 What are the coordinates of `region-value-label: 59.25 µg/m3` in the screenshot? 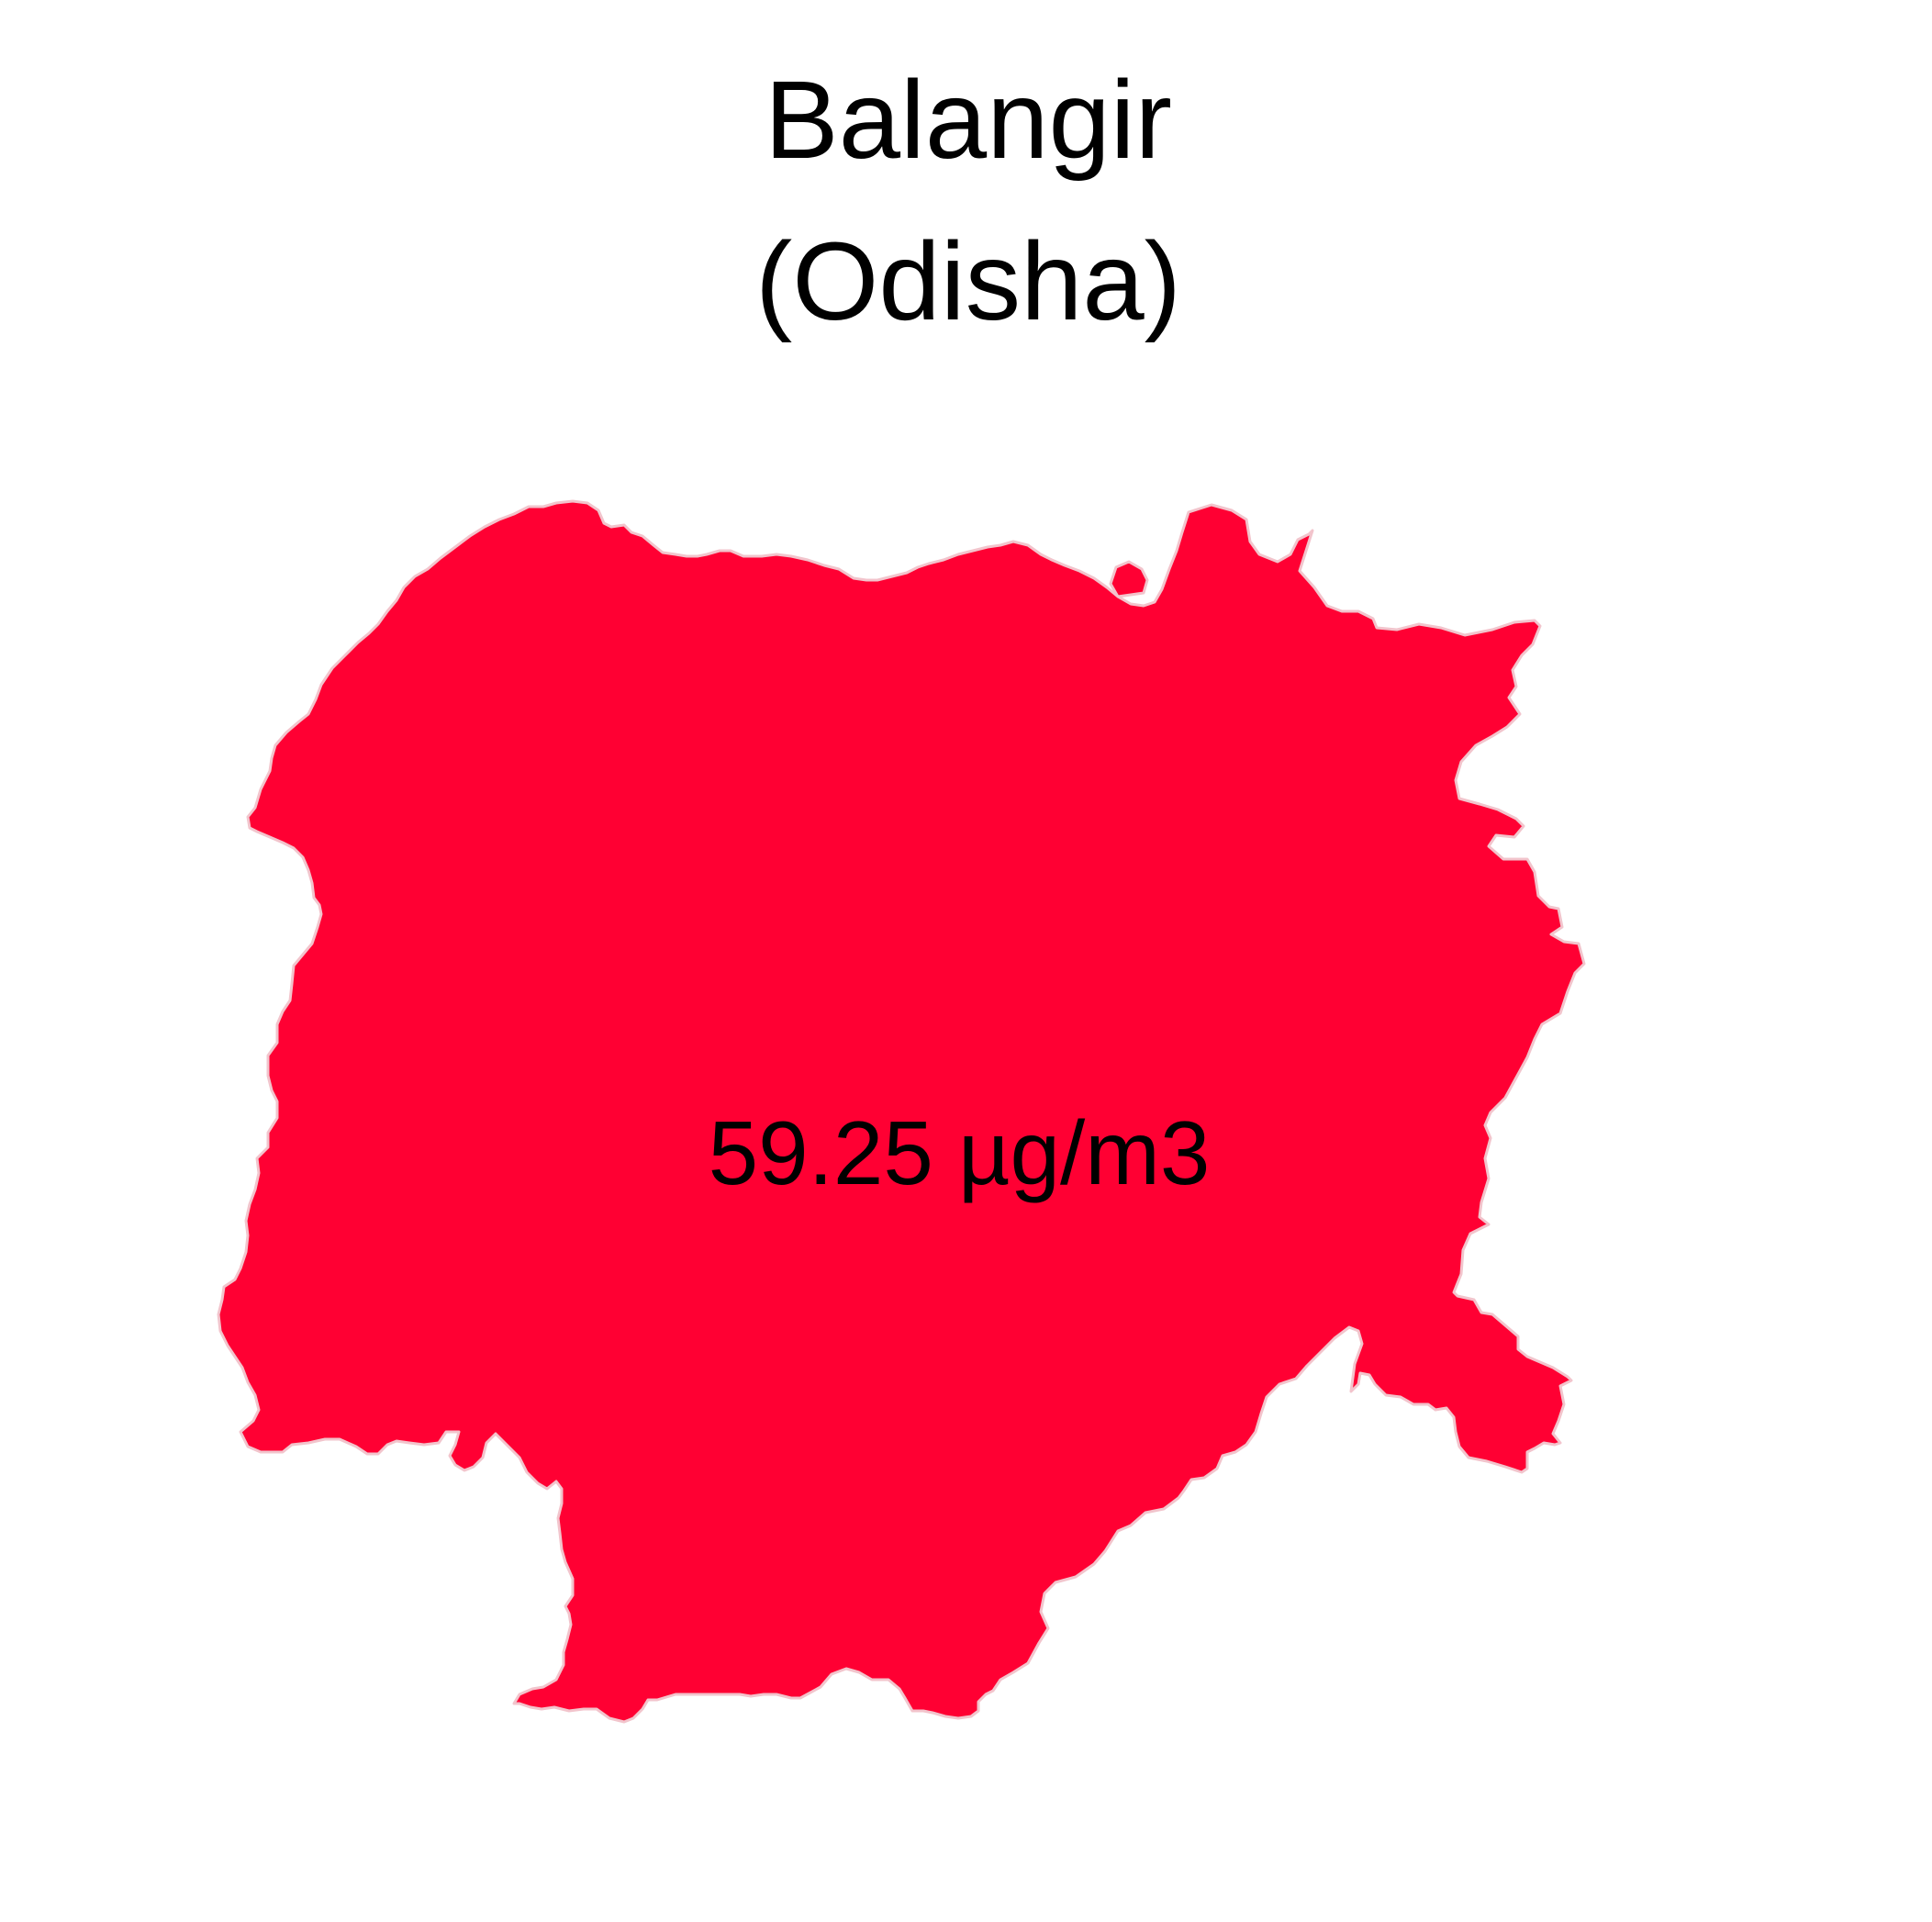 It's located at (960, 1152).